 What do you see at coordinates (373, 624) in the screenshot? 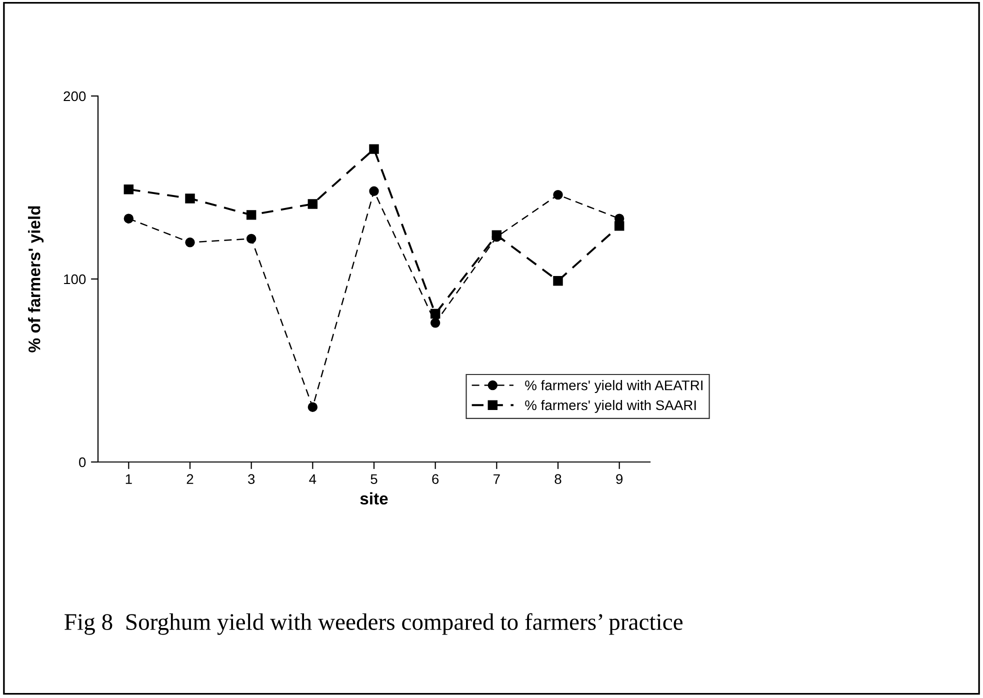
I see `caption: Fig 8 Sorghum yield with weeders compared to farmers’ practice` at bounding box center [373, 624].